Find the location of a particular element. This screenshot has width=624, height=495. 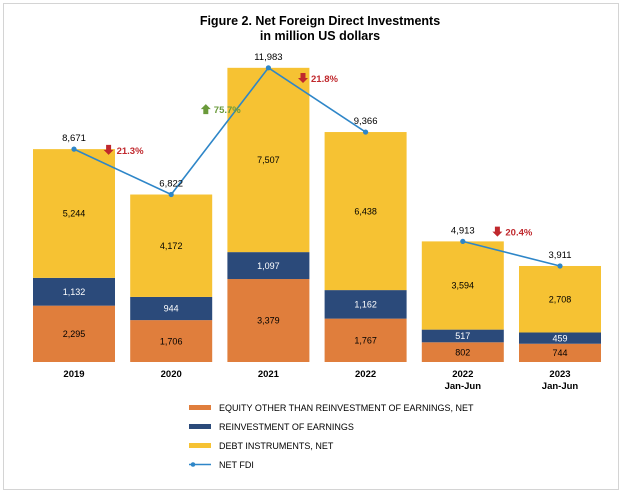

segment-label-2-0: 5,244 is located at coordinates (74, 214).